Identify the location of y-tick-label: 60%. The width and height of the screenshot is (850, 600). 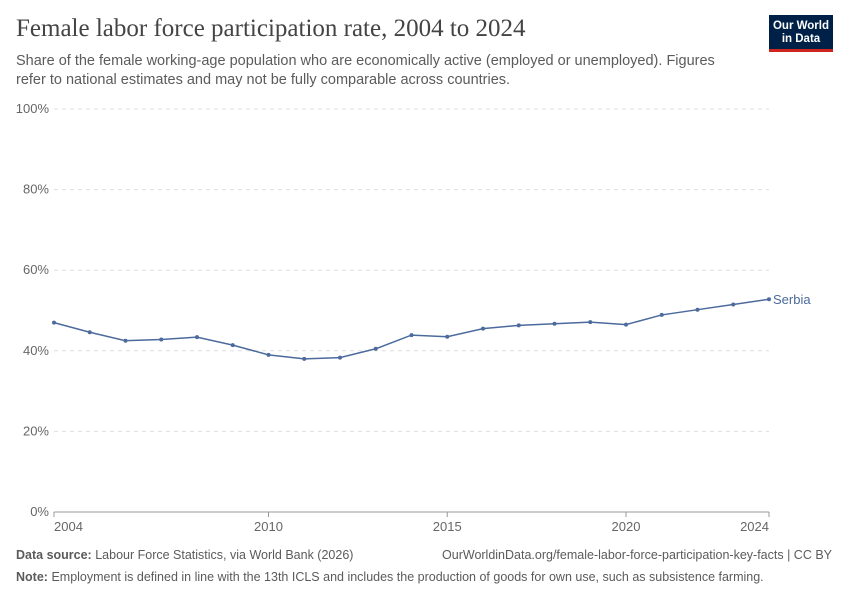
(36, 269).